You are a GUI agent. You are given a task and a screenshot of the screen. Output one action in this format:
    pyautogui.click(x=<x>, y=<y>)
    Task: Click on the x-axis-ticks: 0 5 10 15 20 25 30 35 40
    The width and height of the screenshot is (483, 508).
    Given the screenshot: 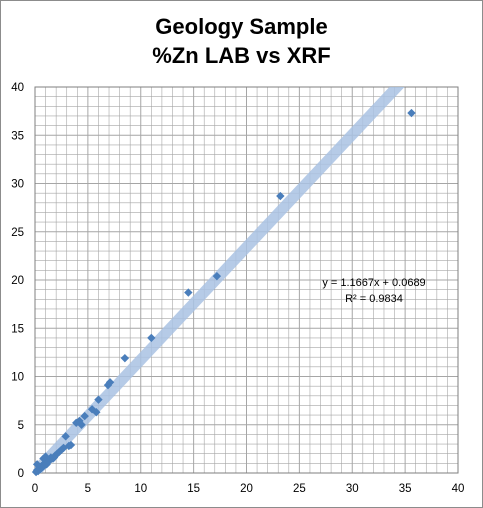 What is the action you would take?
    pyautogui.click(x=248, y=489)
    